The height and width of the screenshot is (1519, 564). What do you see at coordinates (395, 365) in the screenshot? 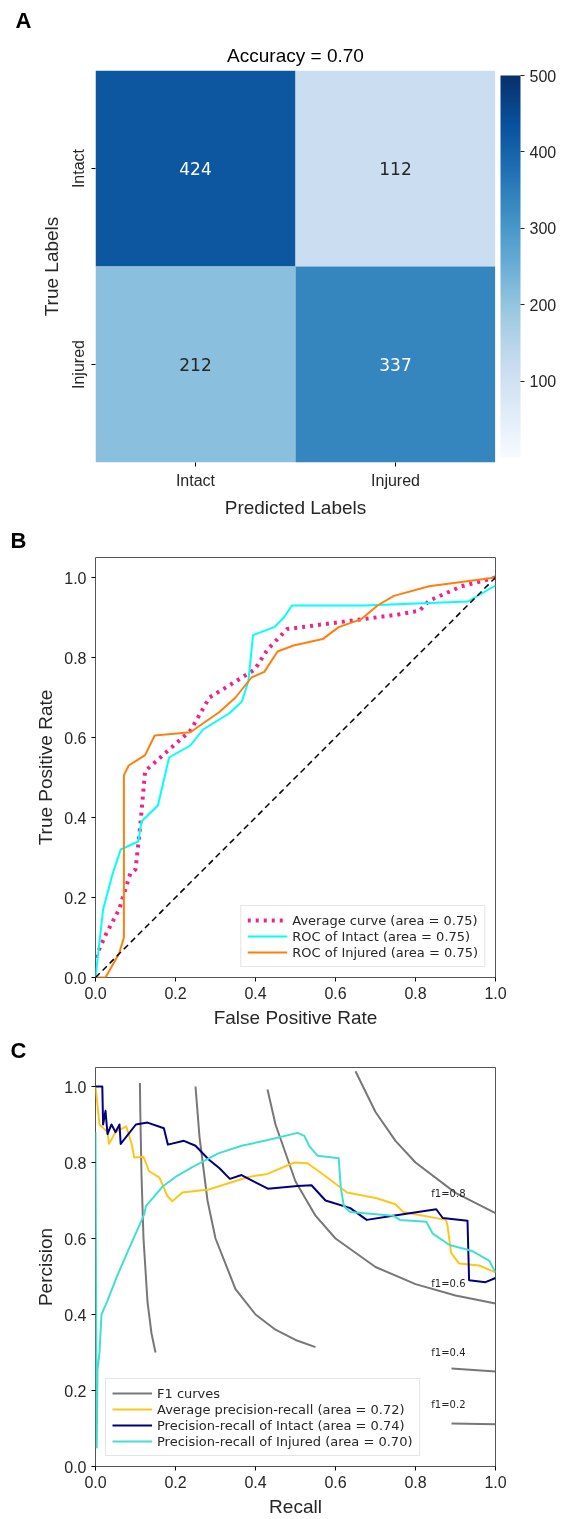
I see `data-label: 337` at bounding box center [395, 365].